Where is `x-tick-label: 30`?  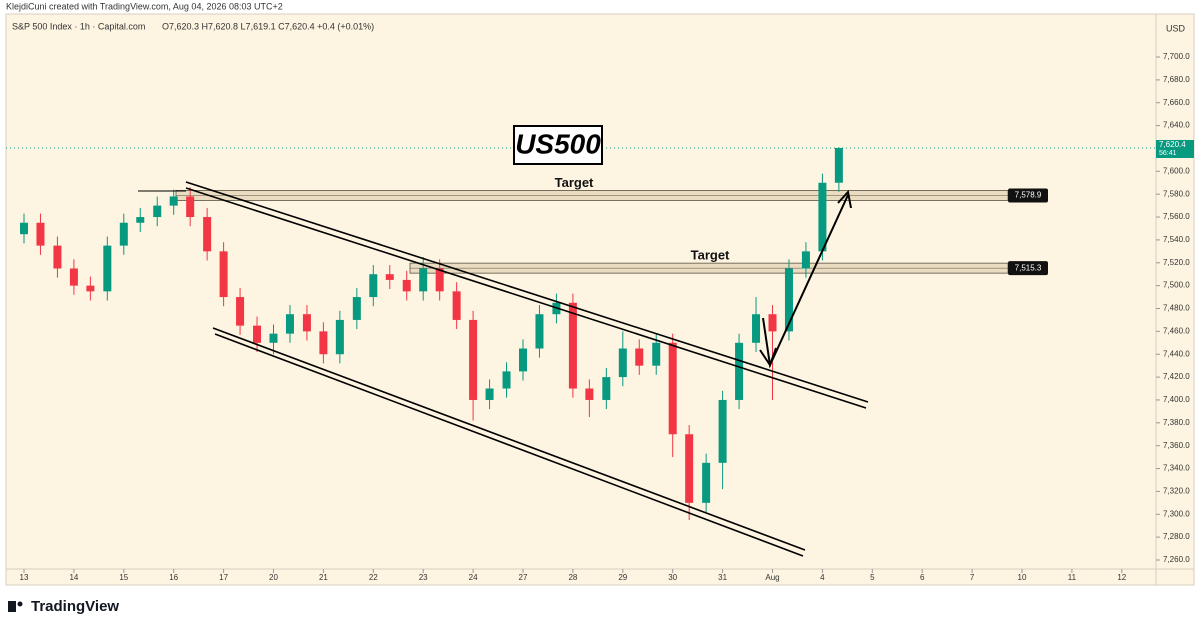
x-tick-label: 30 is located at coordinates (672, 577).